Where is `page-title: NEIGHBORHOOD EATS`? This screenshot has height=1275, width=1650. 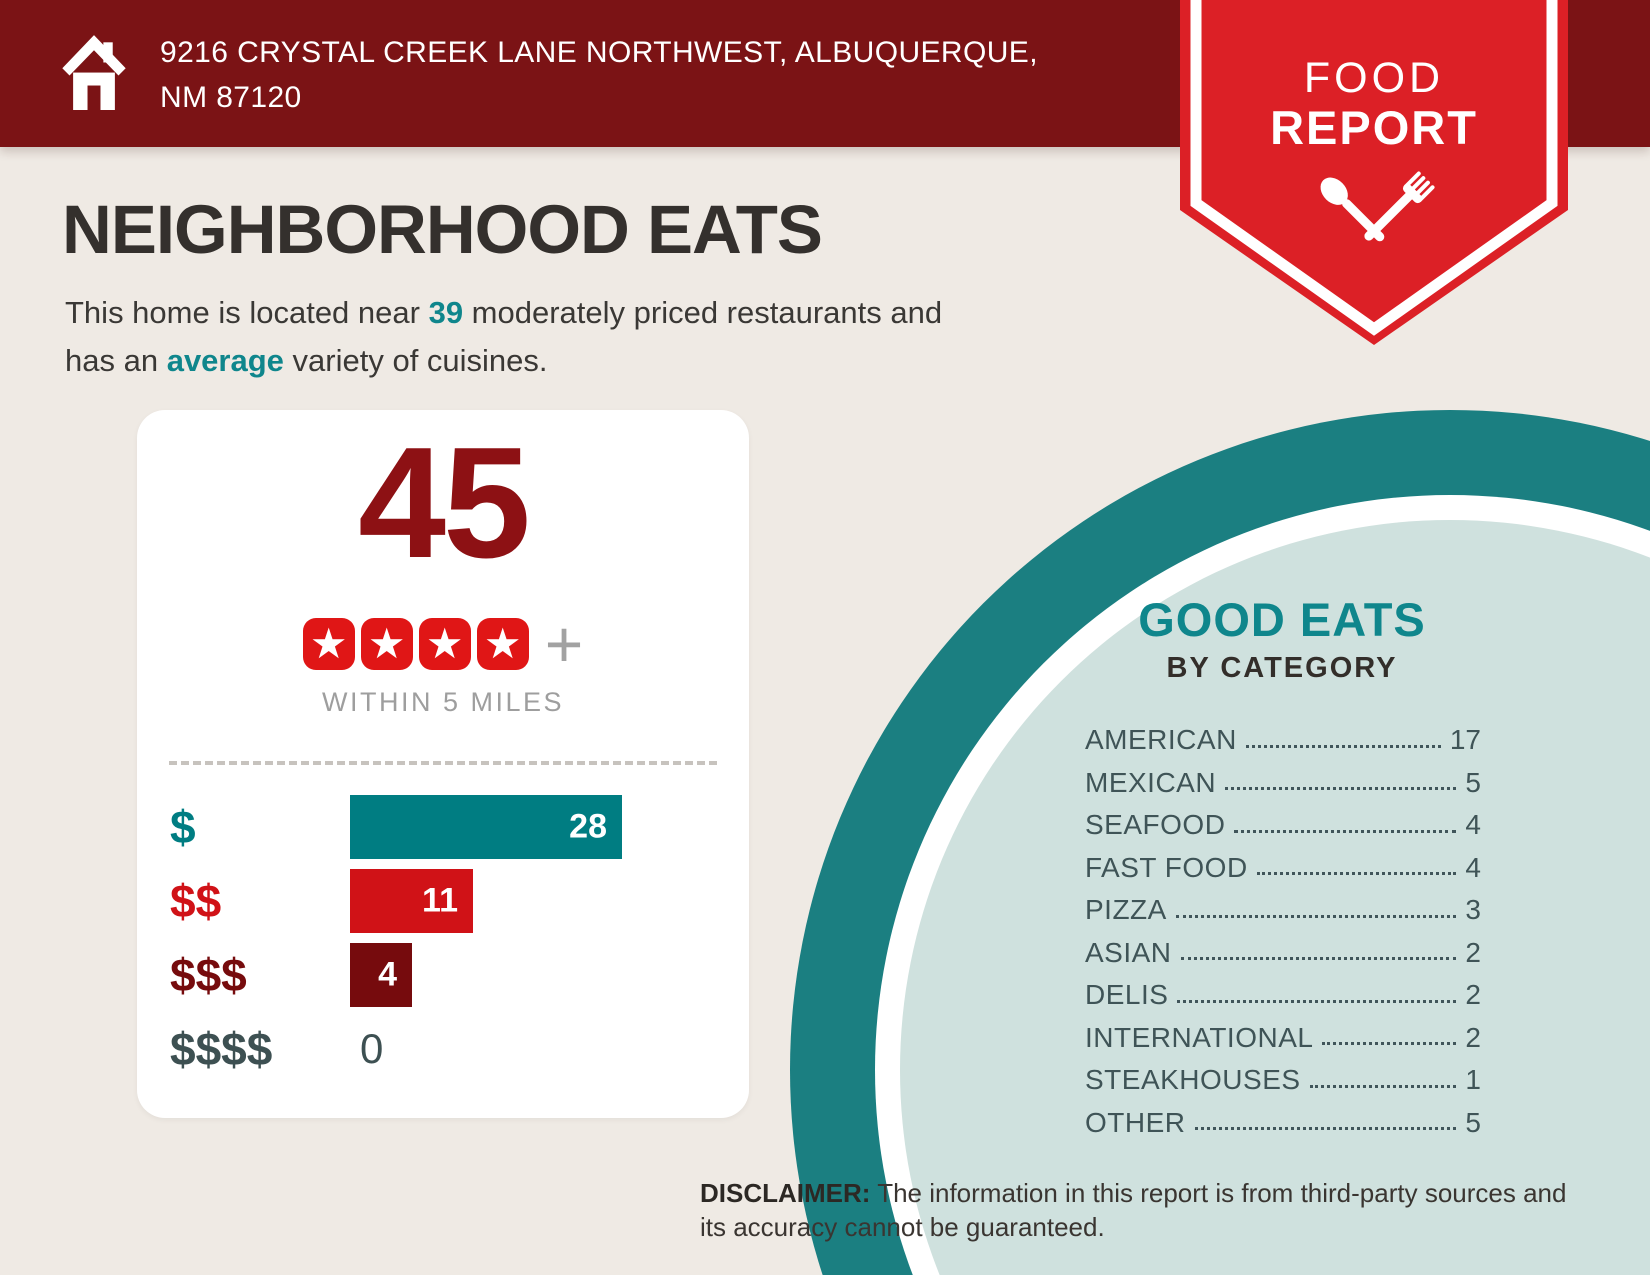
page-title: NEIGHBORHOOD EATS is located at coordinates (442, 229).